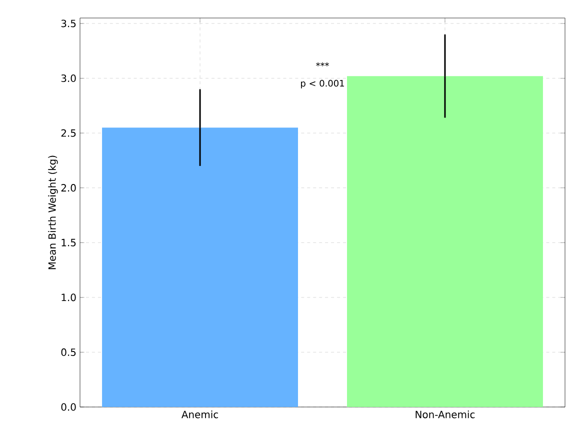  Describe the element at coordinates (68, 352) in the screenshot. I see `y-tick-label: 0.5` at that location.